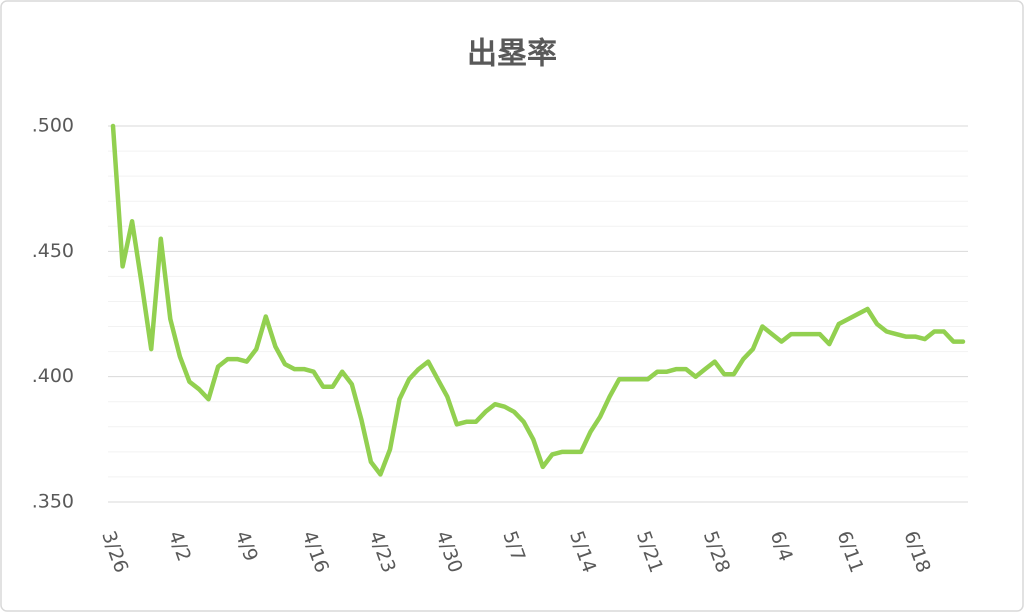  I want to click on chart-title: 出塁率, so click(512, 54).